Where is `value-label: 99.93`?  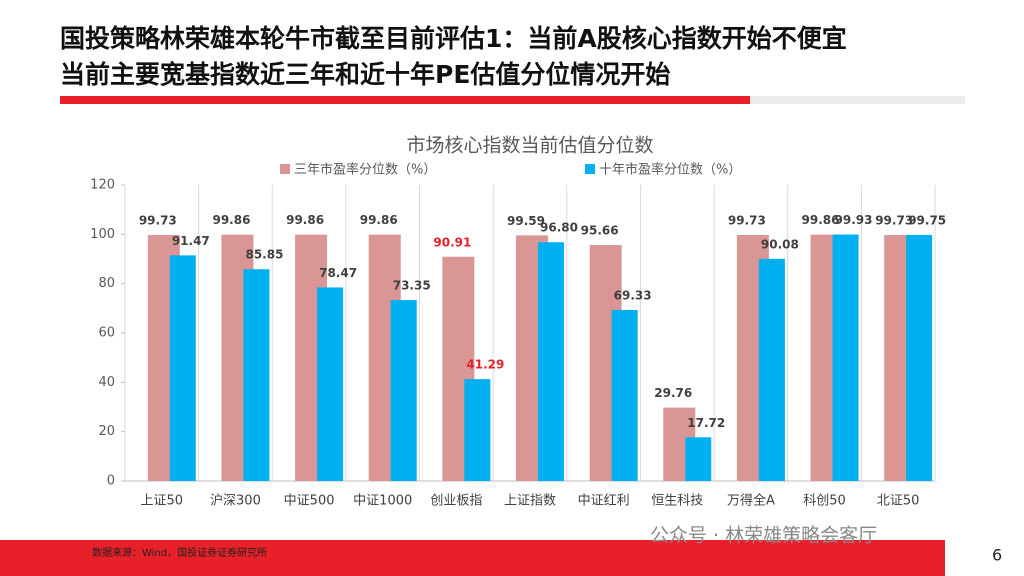 value-label: 99.93 is located at coordinates (854, 220).